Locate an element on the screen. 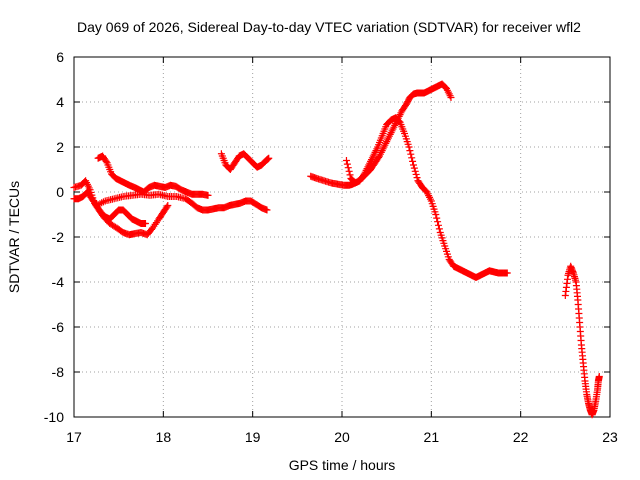 Image resolution: width=640 pixels, height=480 pixels. x-tick-labels: 17 18 19 20 21 22 23 is located at coordinates (342, 437).